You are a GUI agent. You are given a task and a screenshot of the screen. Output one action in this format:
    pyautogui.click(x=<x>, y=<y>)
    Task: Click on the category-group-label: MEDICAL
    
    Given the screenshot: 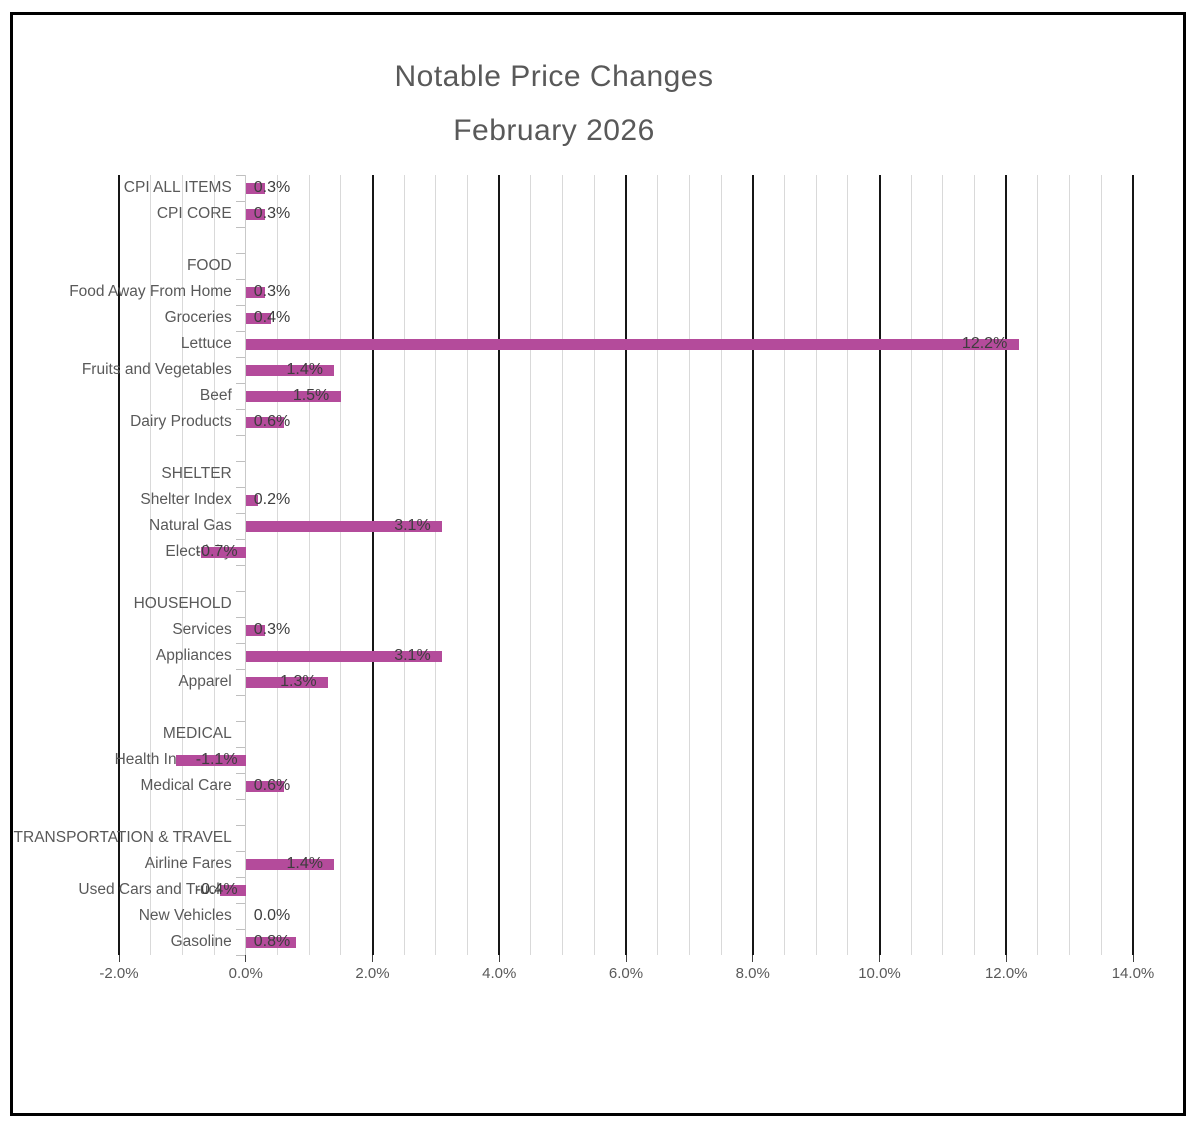 What is the action you would take?
    pyautogui.click(x=197, y=733)
    